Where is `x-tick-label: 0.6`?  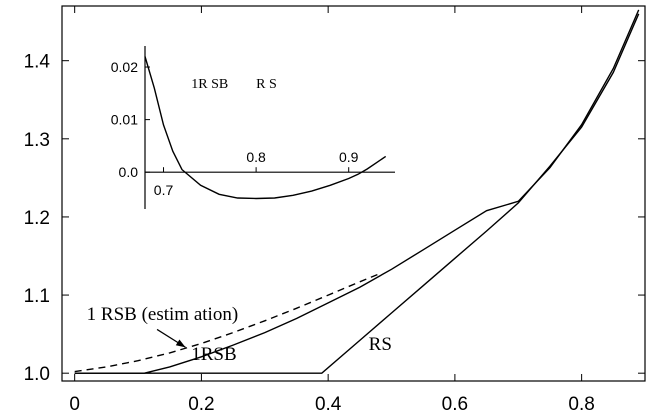
x-tick-label: 0.6 is located at coordinates (455, 404).